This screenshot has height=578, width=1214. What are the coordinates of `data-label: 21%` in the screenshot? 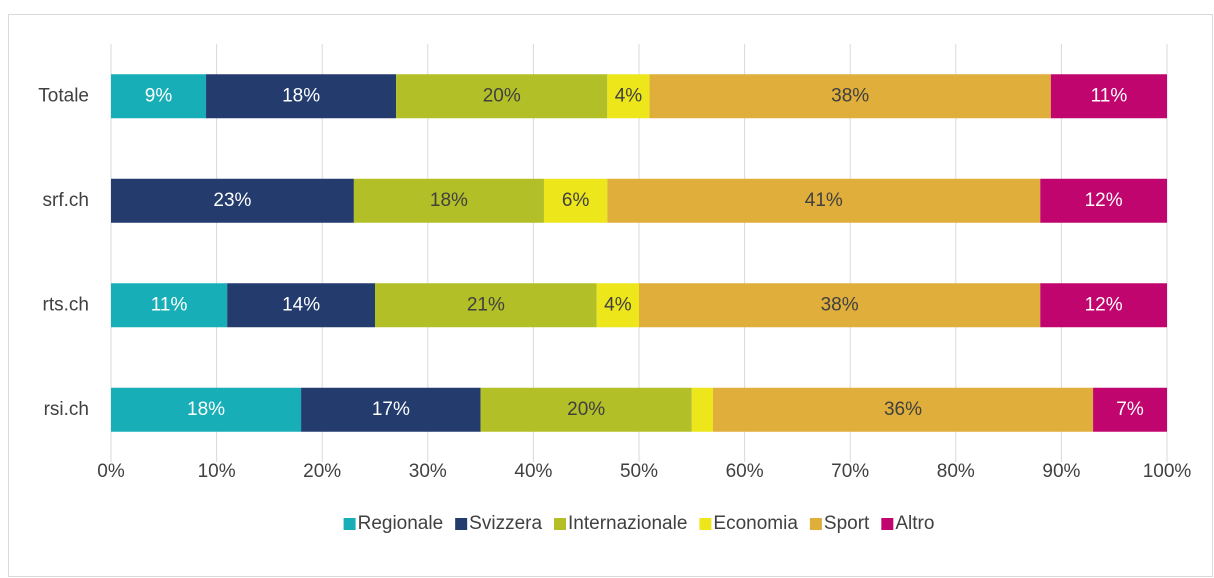 It's located at (486, 304).